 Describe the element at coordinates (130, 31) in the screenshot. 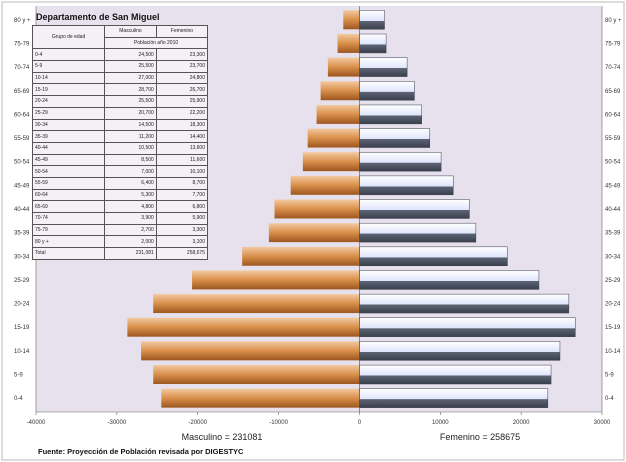

I see `table-header-male: Masculino` at that location.